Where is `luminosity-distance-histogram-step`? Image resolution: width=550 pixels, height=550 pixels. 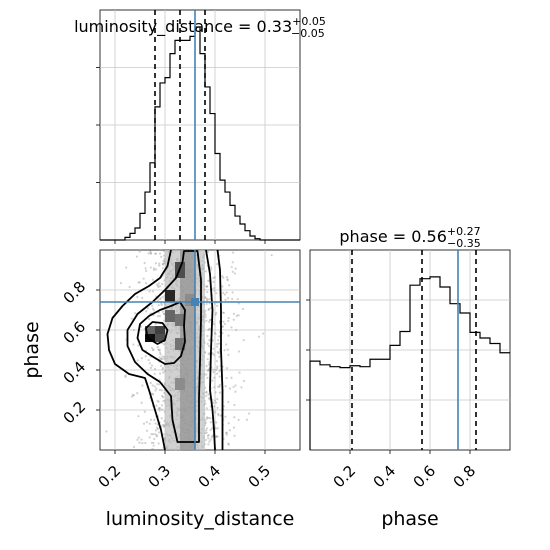
luminosity-distance-histogram-step is located at coordinates (200, 133).